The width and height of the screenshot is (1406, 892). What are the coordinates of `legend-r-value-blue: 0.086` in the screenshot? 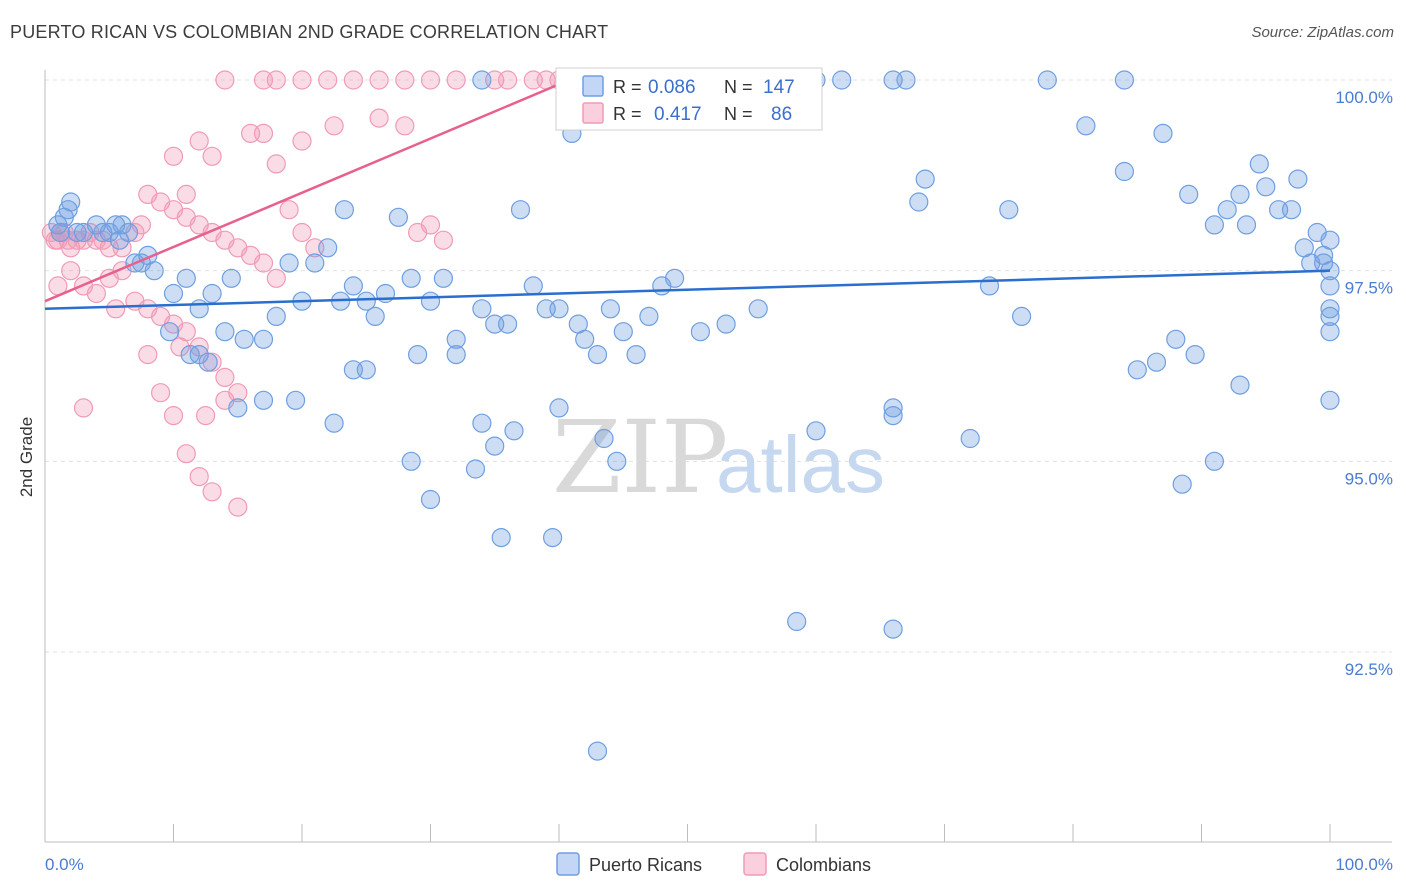 It's located at (672, 87).